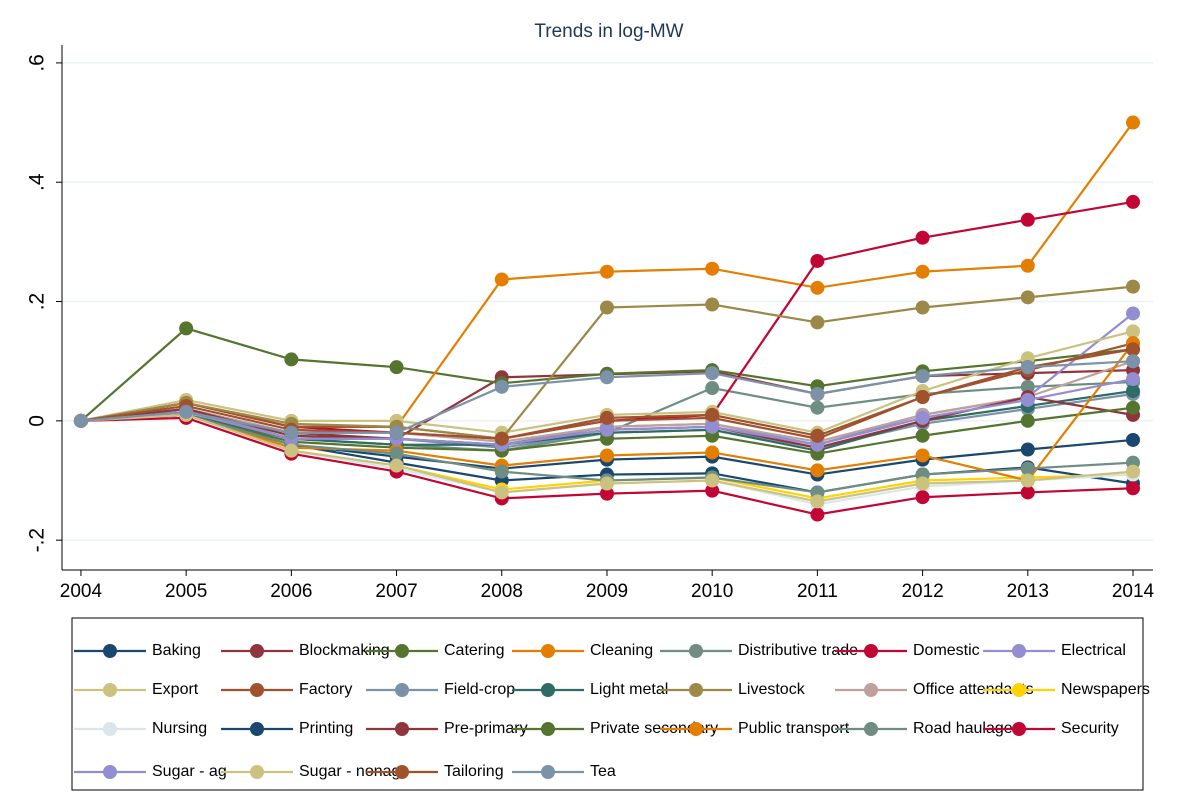 This screenshot has height=794, width=1177. I want to click on y-tick-label: -.2, so click(37, 540).